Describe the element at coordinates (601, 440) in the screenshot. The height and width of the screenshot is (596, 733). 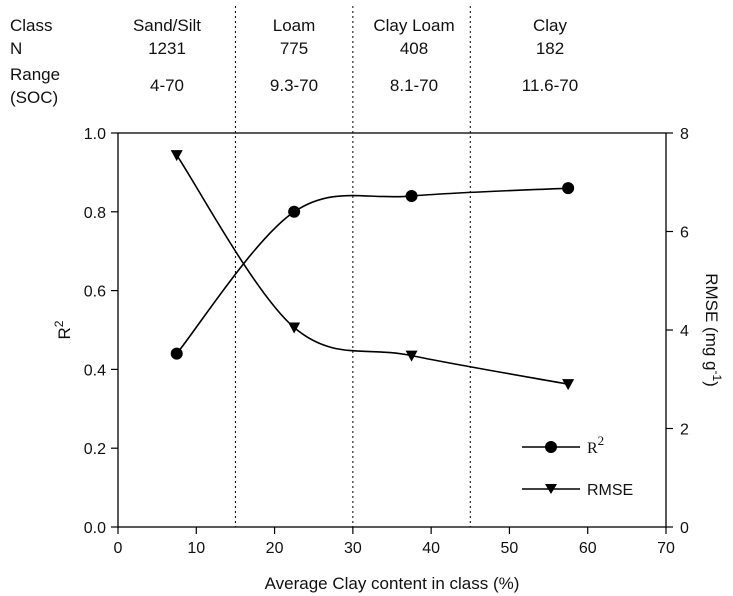
I see `legend-r2-label-sup: 2` at that location.